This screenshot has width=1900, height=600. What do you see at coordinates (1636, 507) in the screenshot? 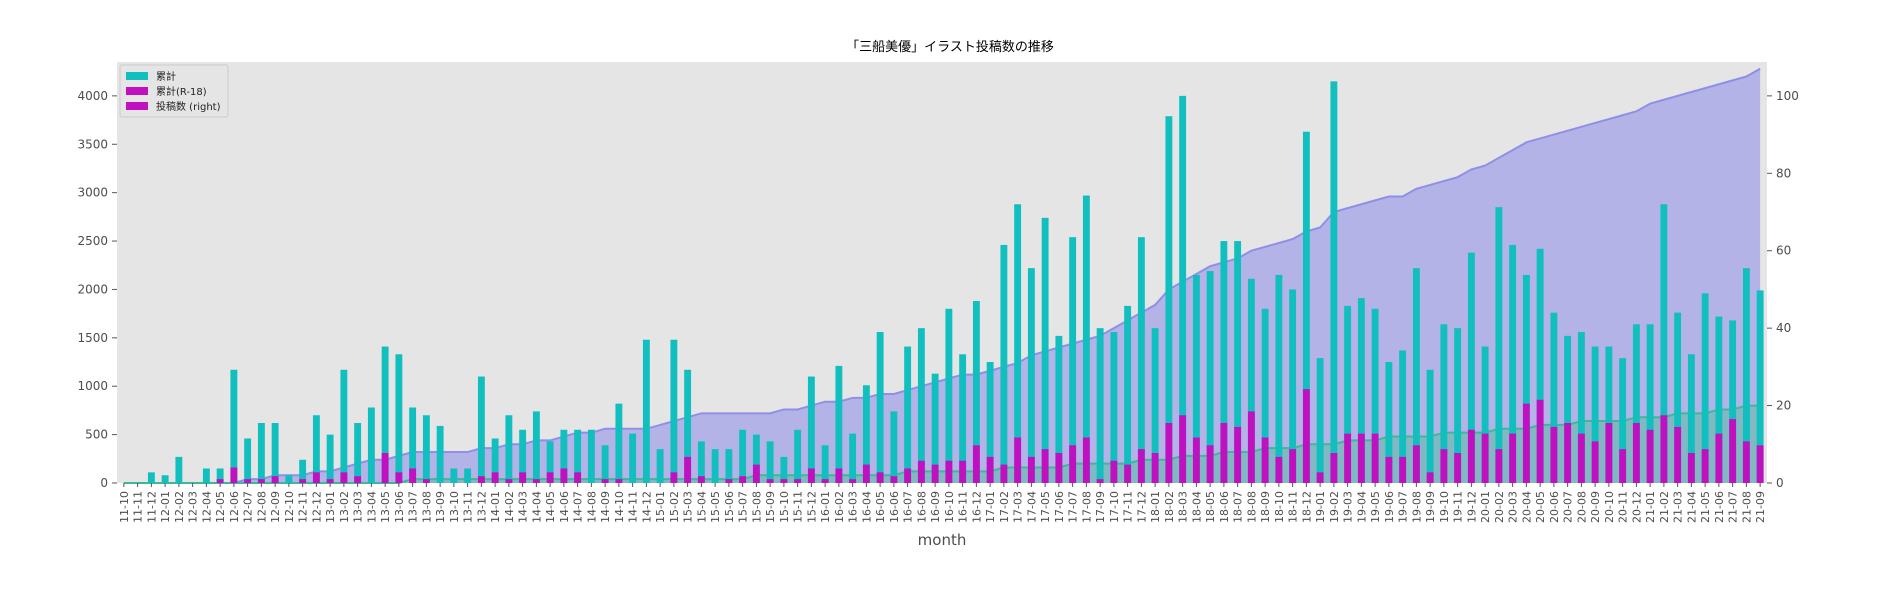
I see `x-tick-label: 20-12` at bounding box center [1636, 507].